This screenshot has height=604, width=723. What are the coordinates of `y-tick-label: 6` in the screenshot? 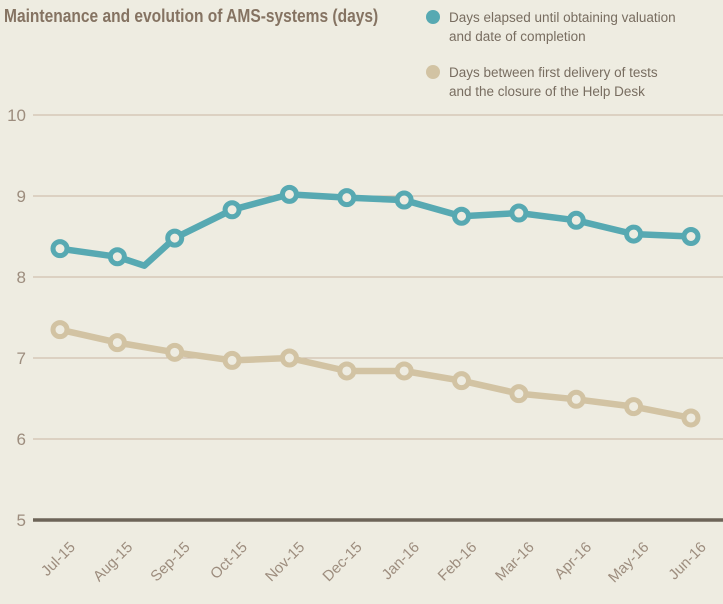 It's located at (21, 439).